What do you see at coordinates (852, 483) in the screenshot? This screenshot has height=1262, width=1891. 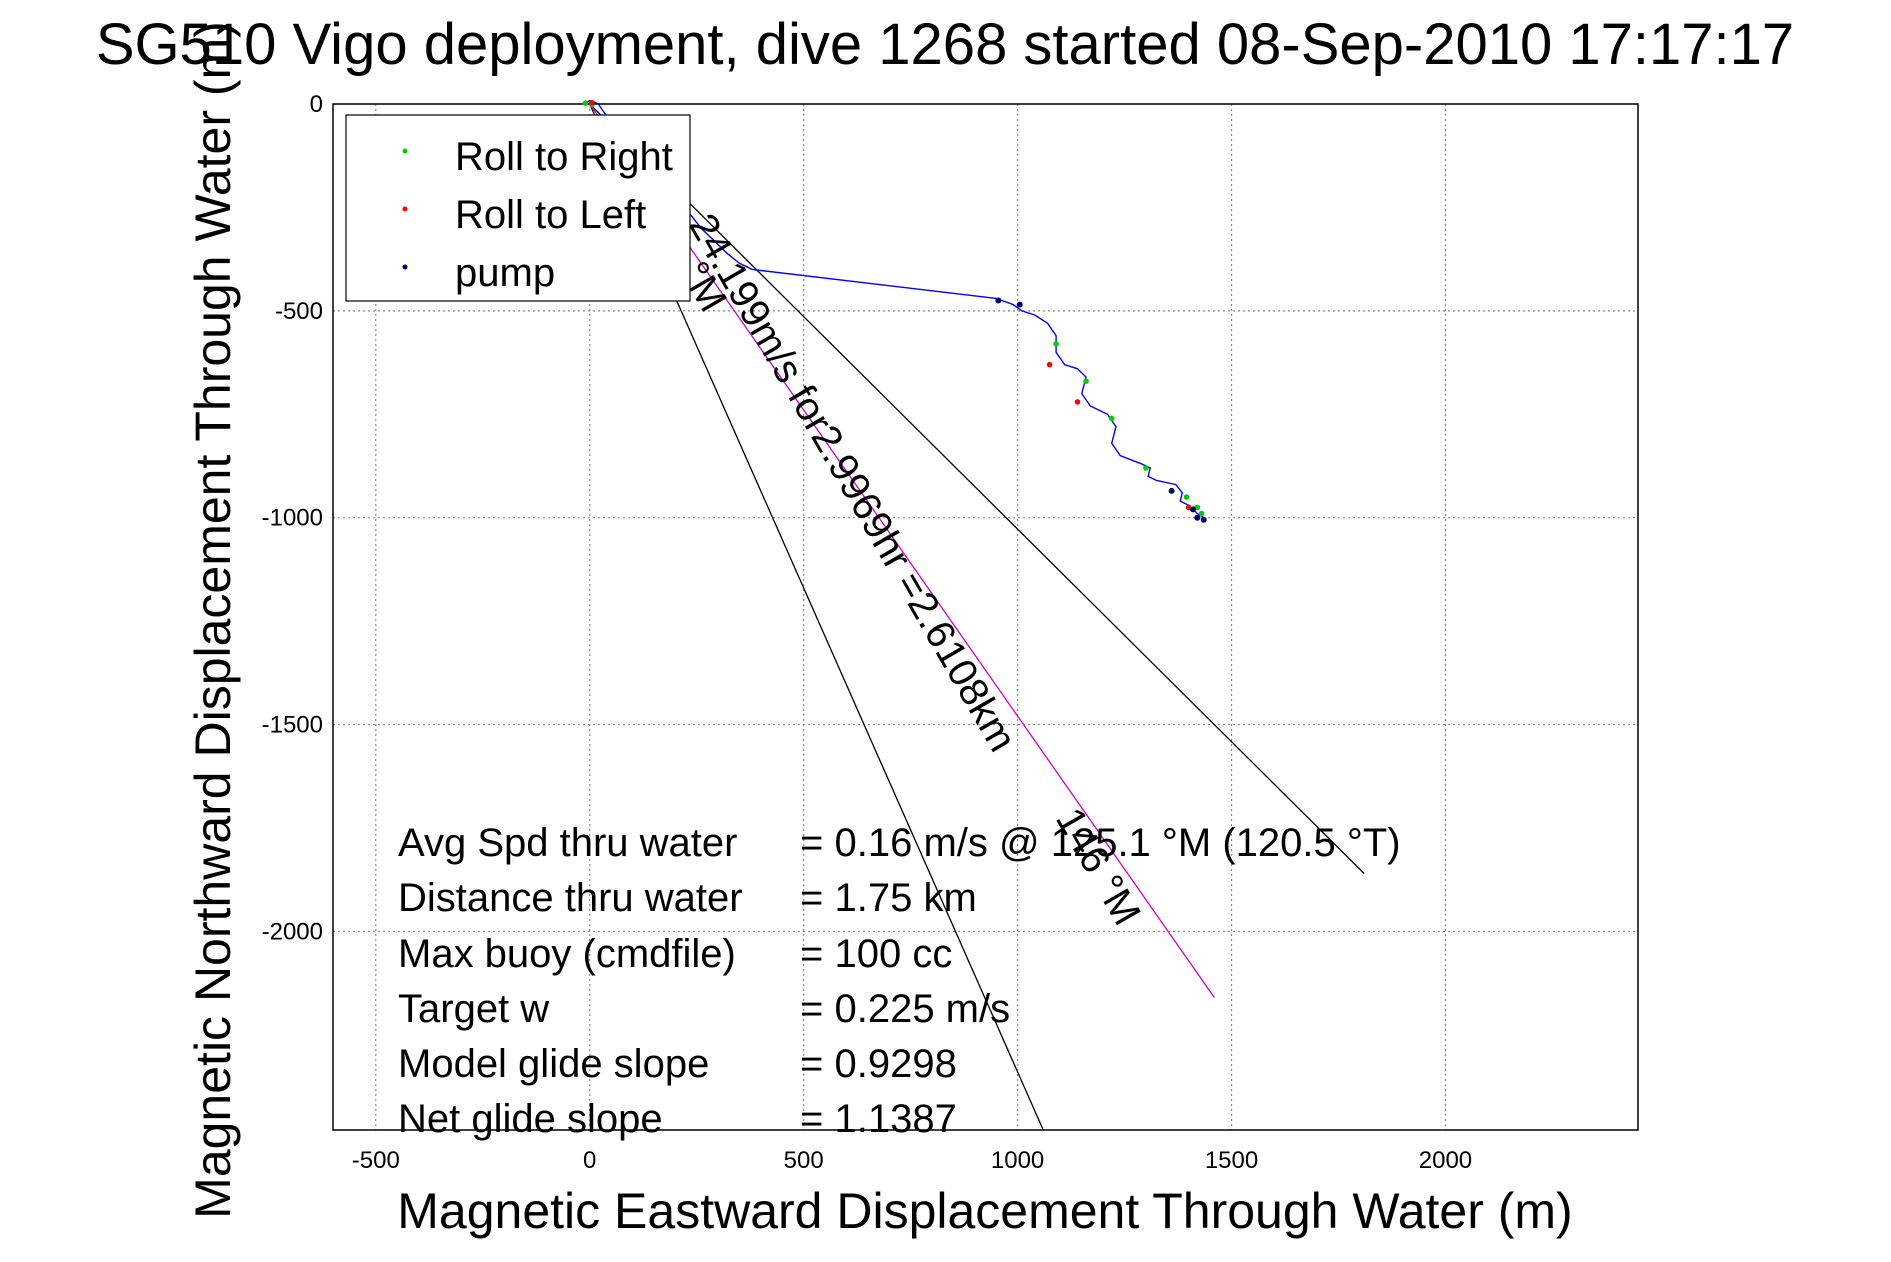 I see `annotation-speed-distance: 24.199m/s for2.9969hr =2.6108km` at bounding box center [852, 483].